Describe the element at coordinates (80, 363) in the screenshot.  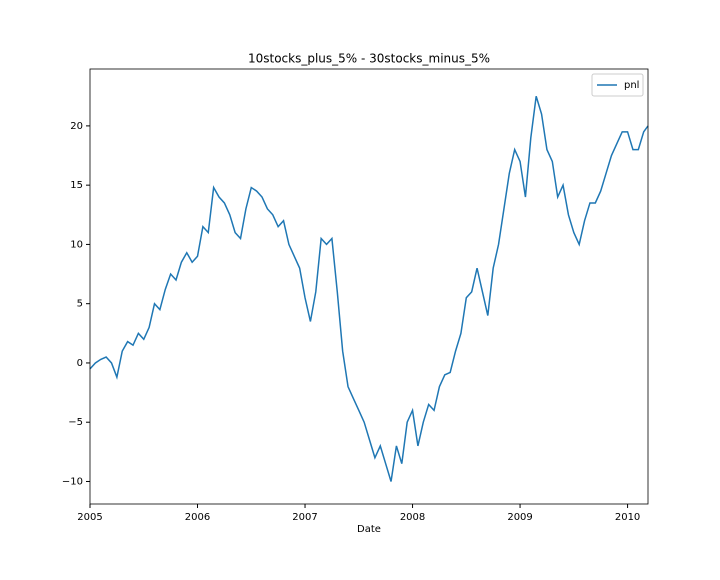
I see `y-tick-label: 0` at that location.